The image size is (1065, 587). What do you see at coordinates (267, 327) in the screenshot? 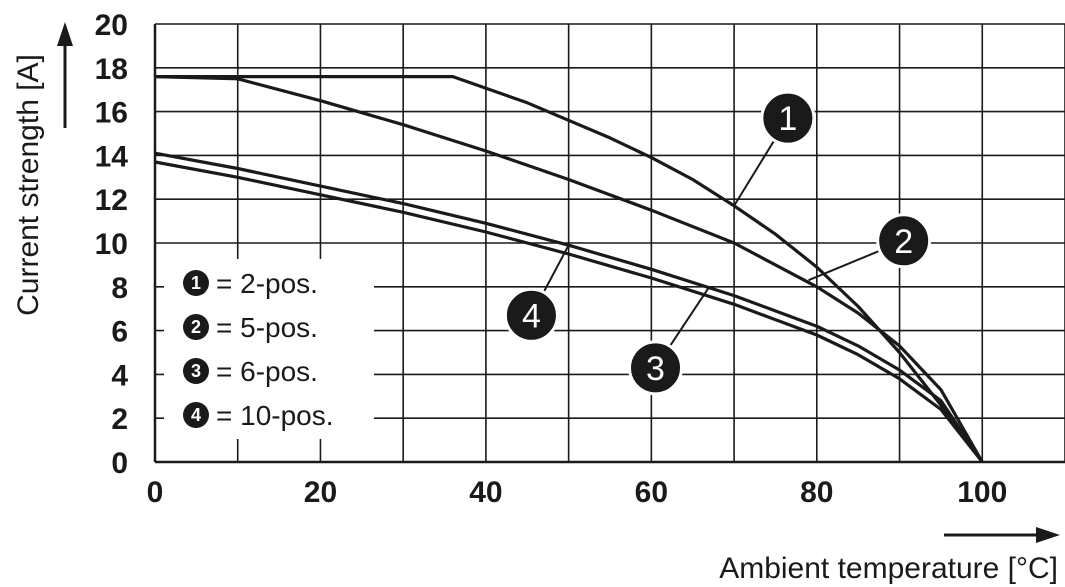
I see `legend-label-2: = 5-pos.` at bounding box center [267, 327].